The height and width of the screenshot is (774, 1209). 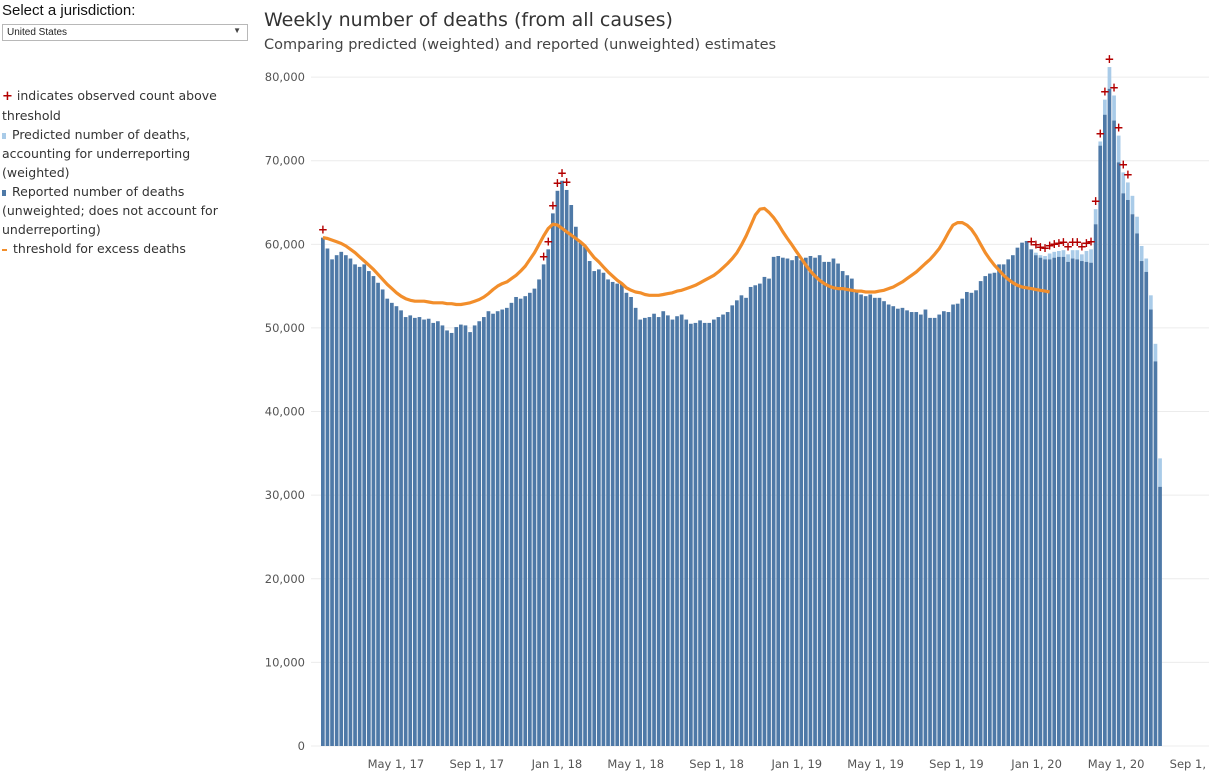 I want to click on chevron-down-icon: ▼, so click(x=237, y=30).